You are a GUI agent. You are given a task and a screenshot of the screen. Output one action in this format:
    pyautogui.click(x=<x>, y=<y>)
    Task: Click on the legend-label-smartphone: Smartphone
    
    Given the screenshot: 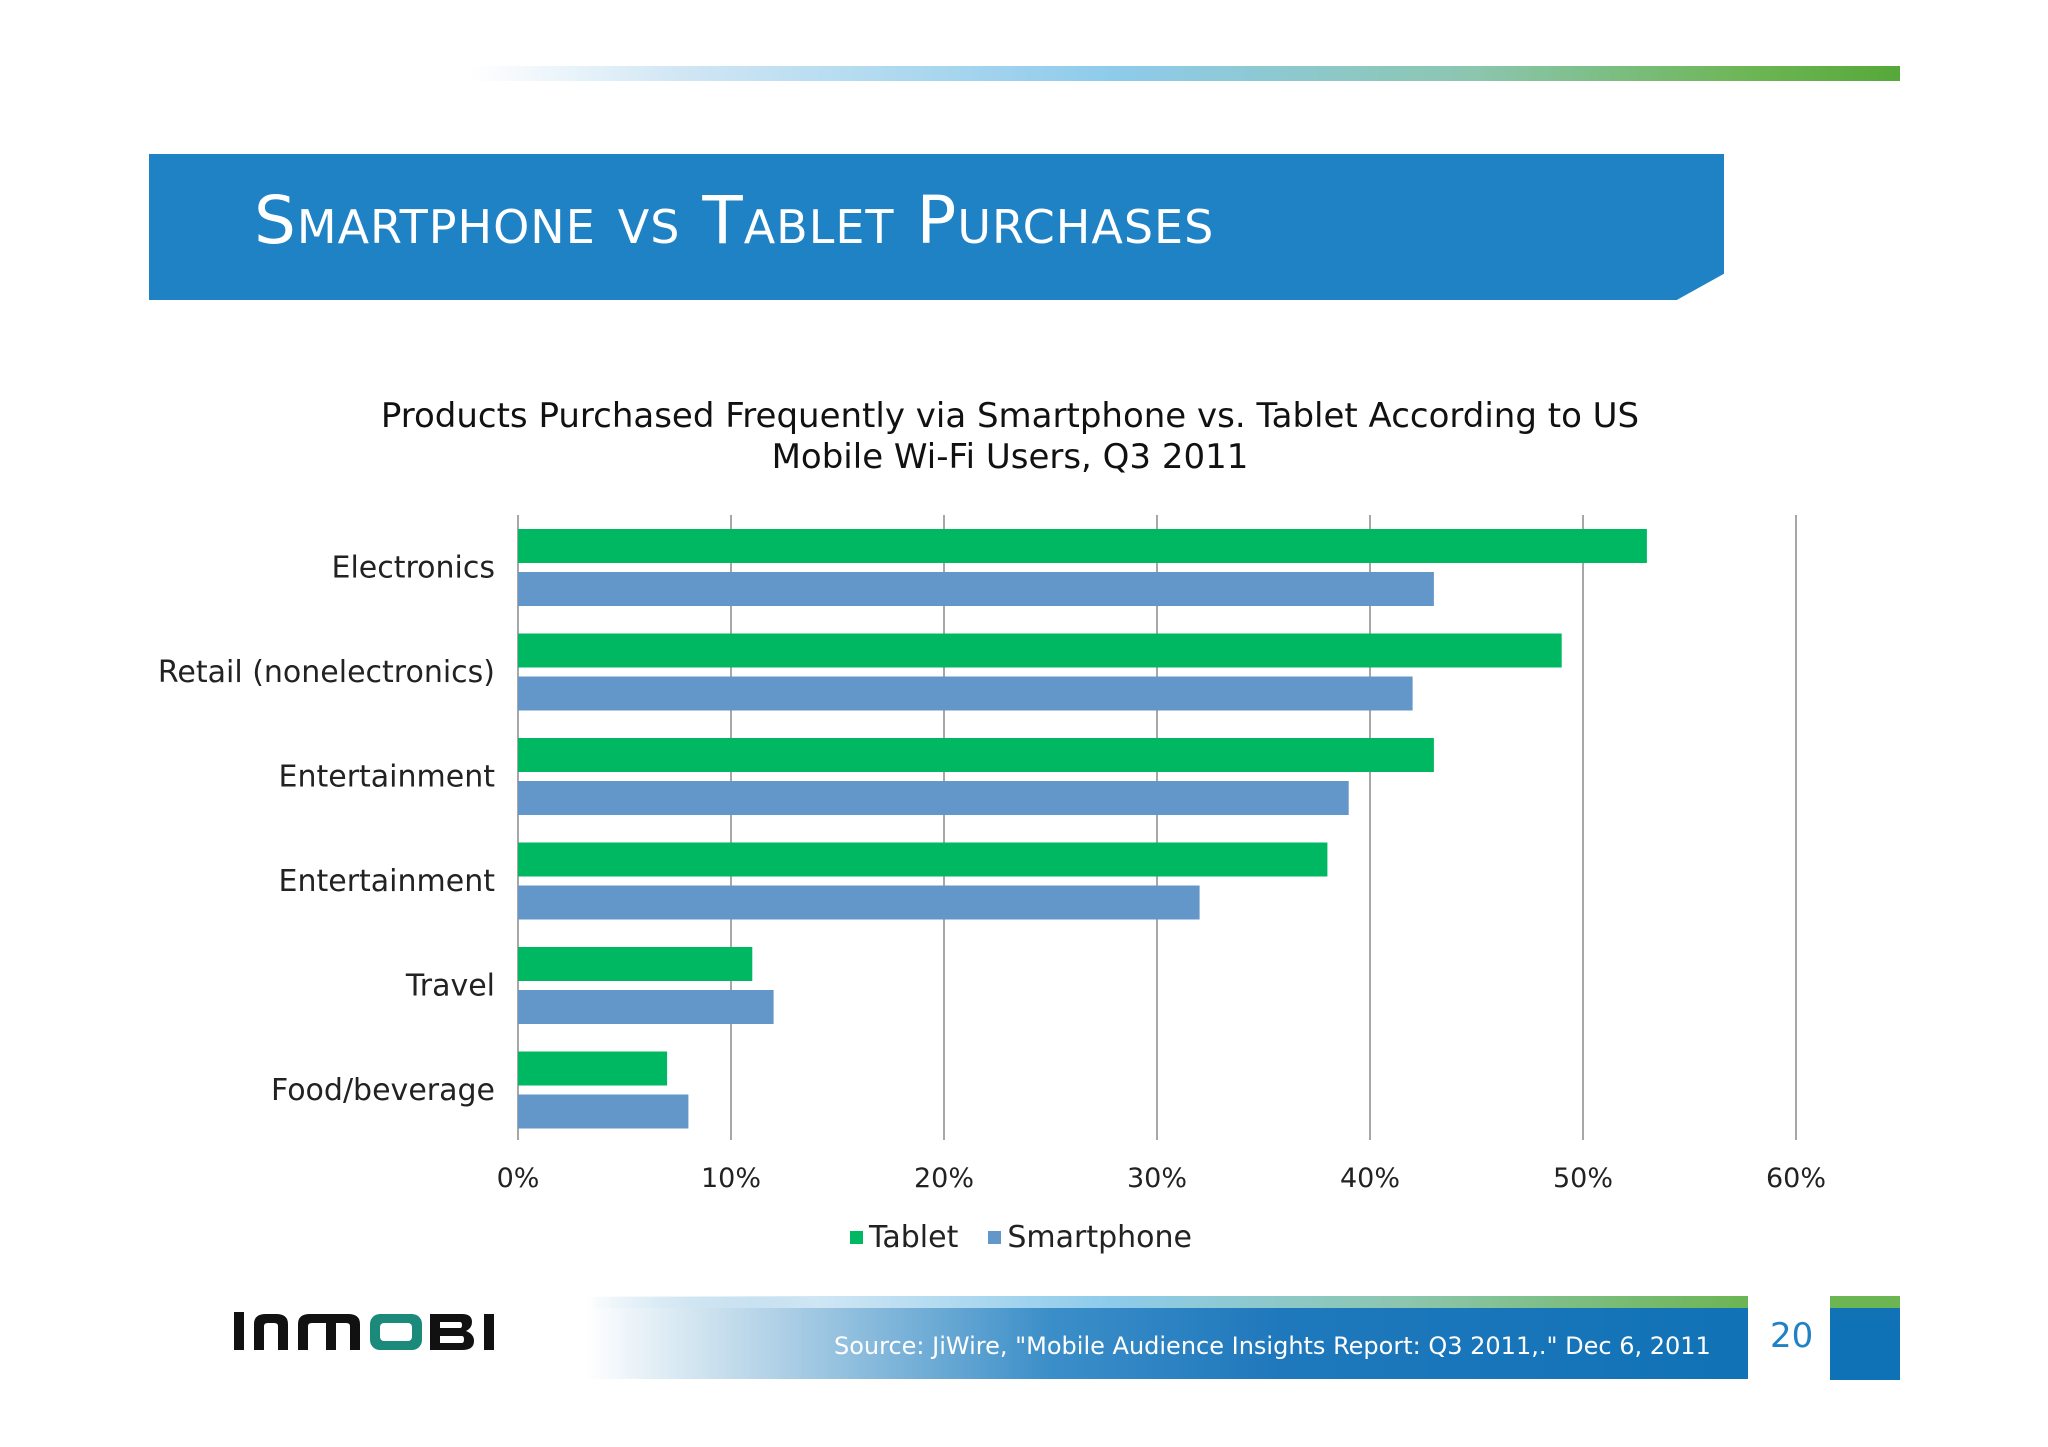 What is the action you would take?
    pyautogui.click(x=1099, y=1237)
    